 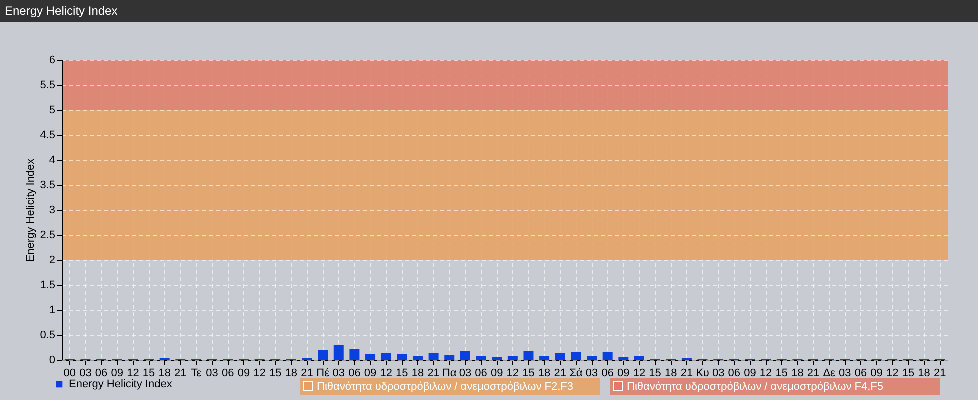 What do you see at coordinates (703, 374) in the screenshot?
I see `x-tick-label: Κυ` at bounding box center [703, 374].